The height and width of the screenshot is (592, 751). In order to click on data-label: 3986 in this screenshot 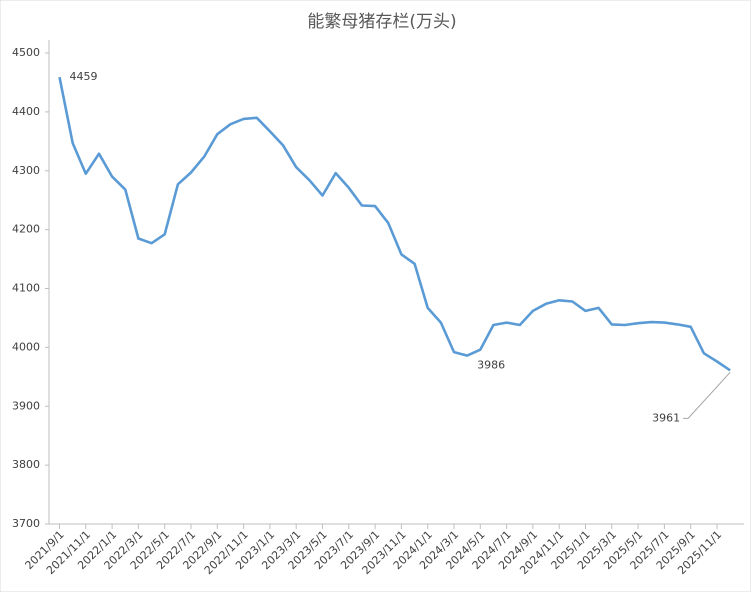, I will do `click(491, 365)`.